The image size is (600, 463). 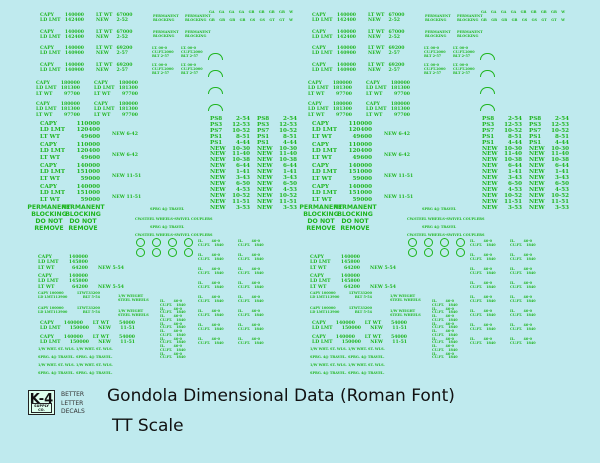 I want to click on decal-text: BLT 5-54, so click(x=363, y=311).